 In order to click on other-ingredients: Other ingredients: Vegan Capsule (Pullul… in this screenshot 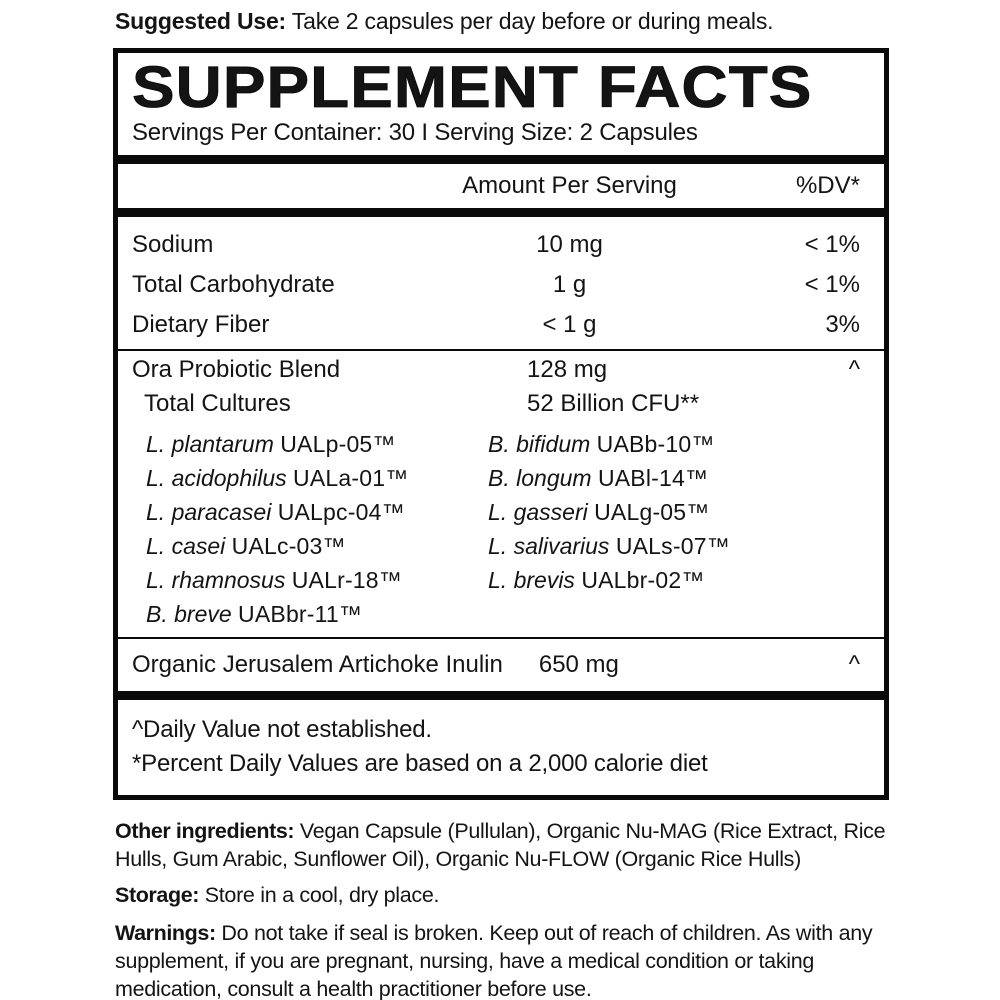, I will do `click(508, 845)`.